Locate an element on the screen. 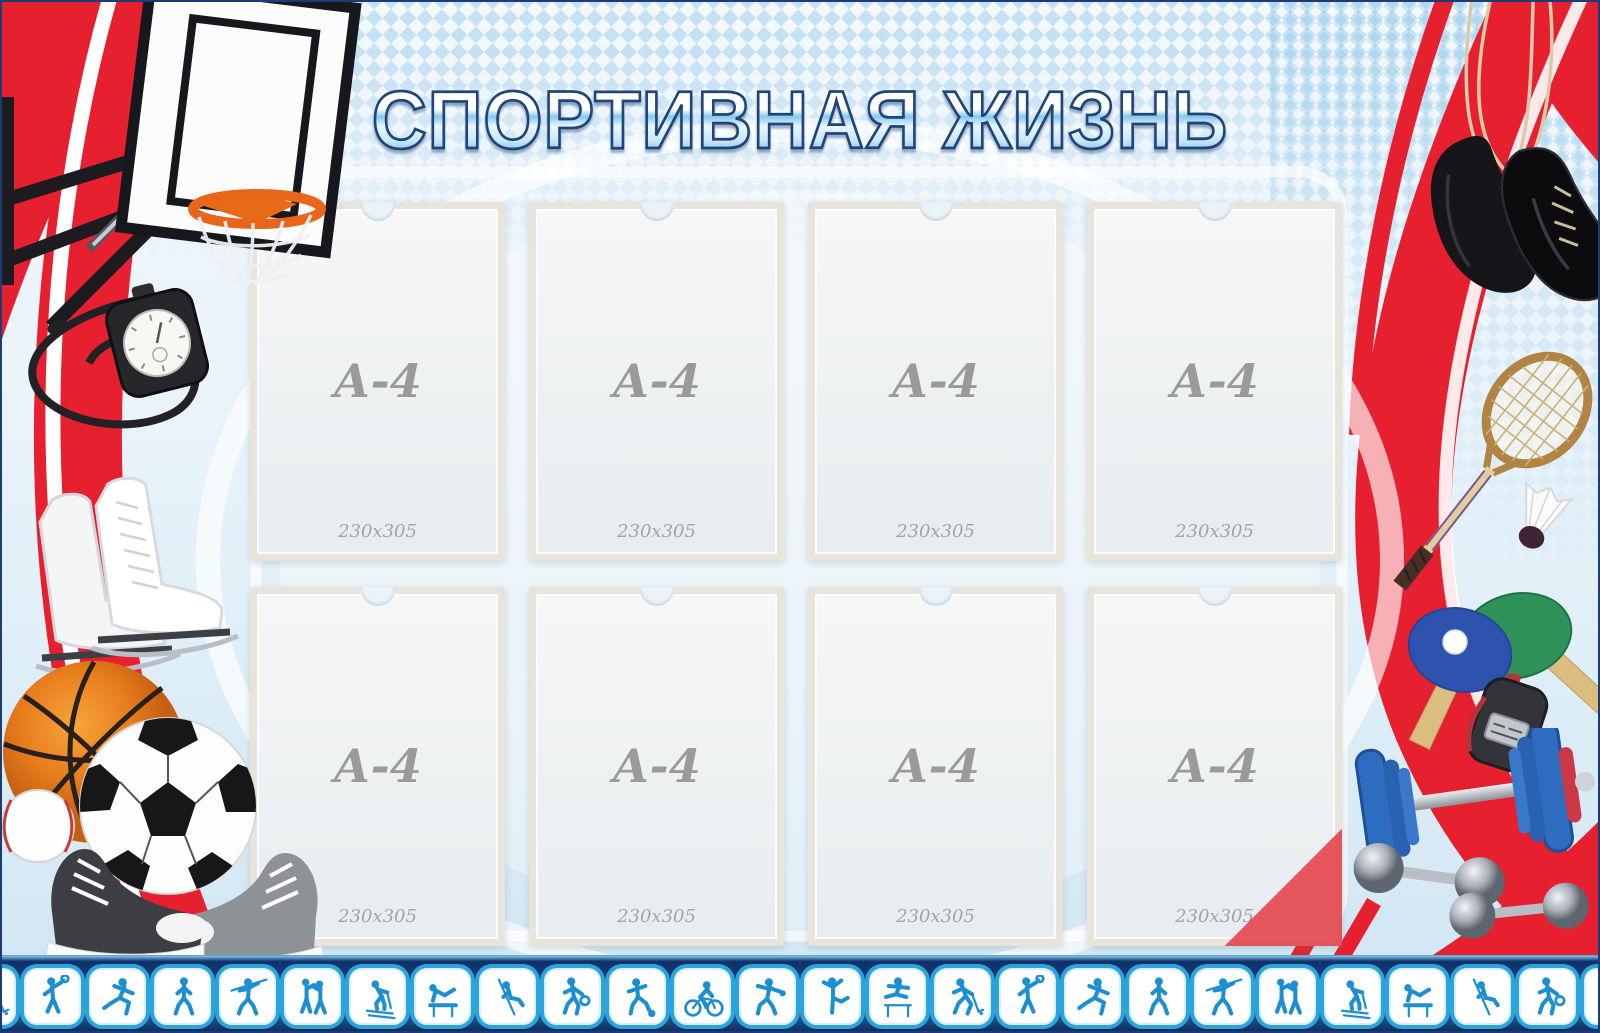 This screenshot has width=1600, height=1033. sport-pictogram-cycling is located at coordinates (702, 996).